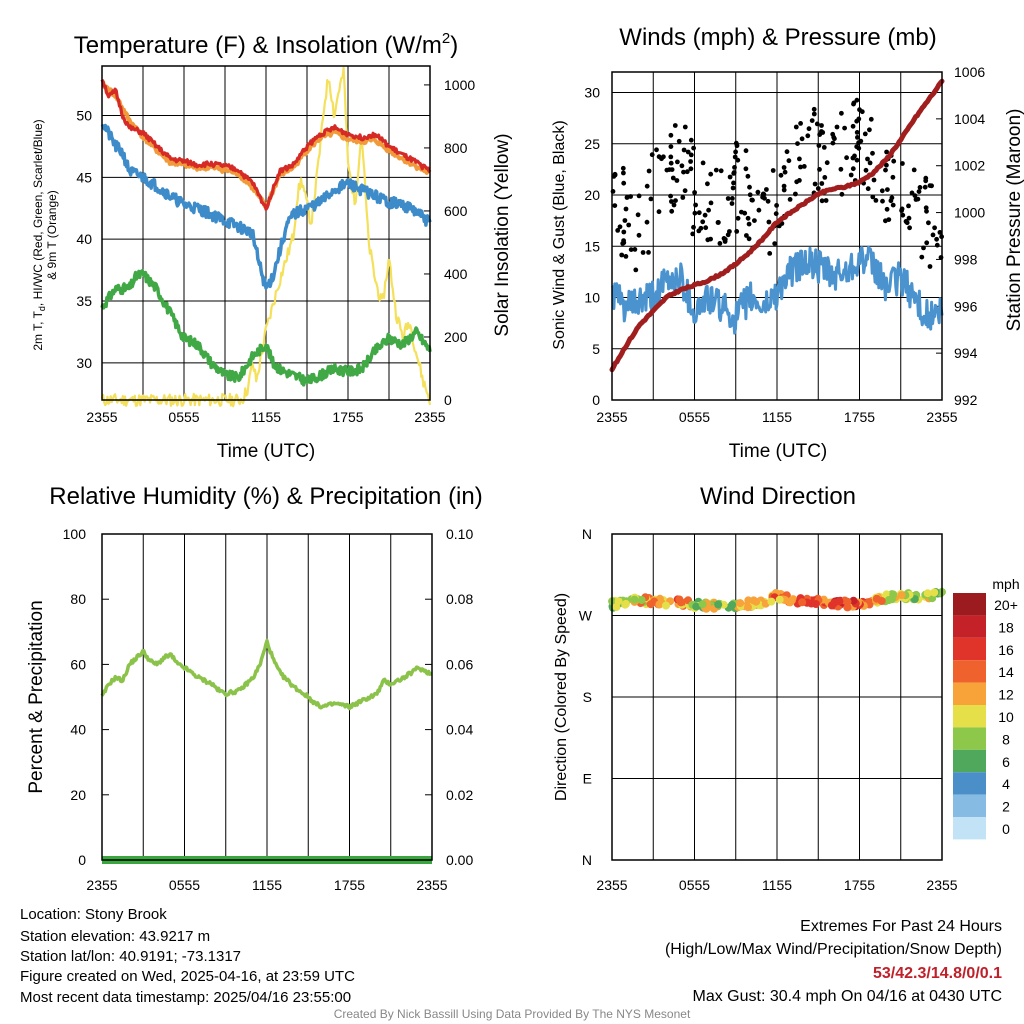 This screenshot has width=1024, height=1024. I want to click on temp-chart-xtick-label: 2355, so click(101, 417).